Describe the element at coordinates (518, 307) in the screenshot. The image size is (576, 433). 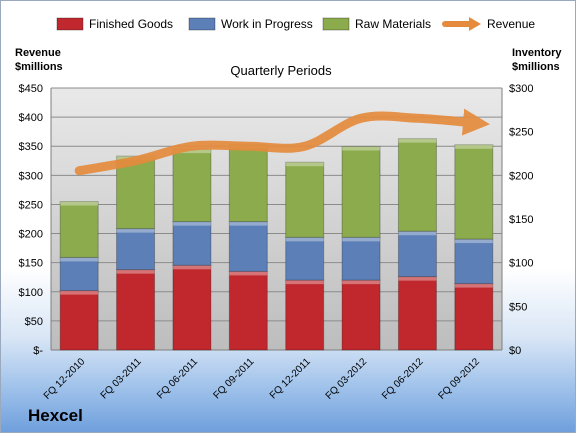
I see `right-tick-label: $50` at that location.